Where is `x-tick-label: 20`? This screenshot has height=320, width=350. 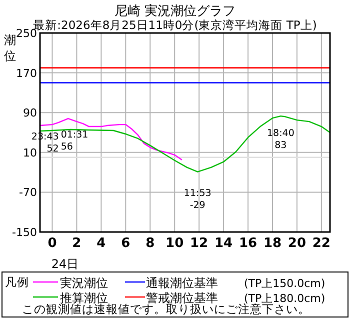
x-tick-label: 20 is located at coordinates (297, 243).